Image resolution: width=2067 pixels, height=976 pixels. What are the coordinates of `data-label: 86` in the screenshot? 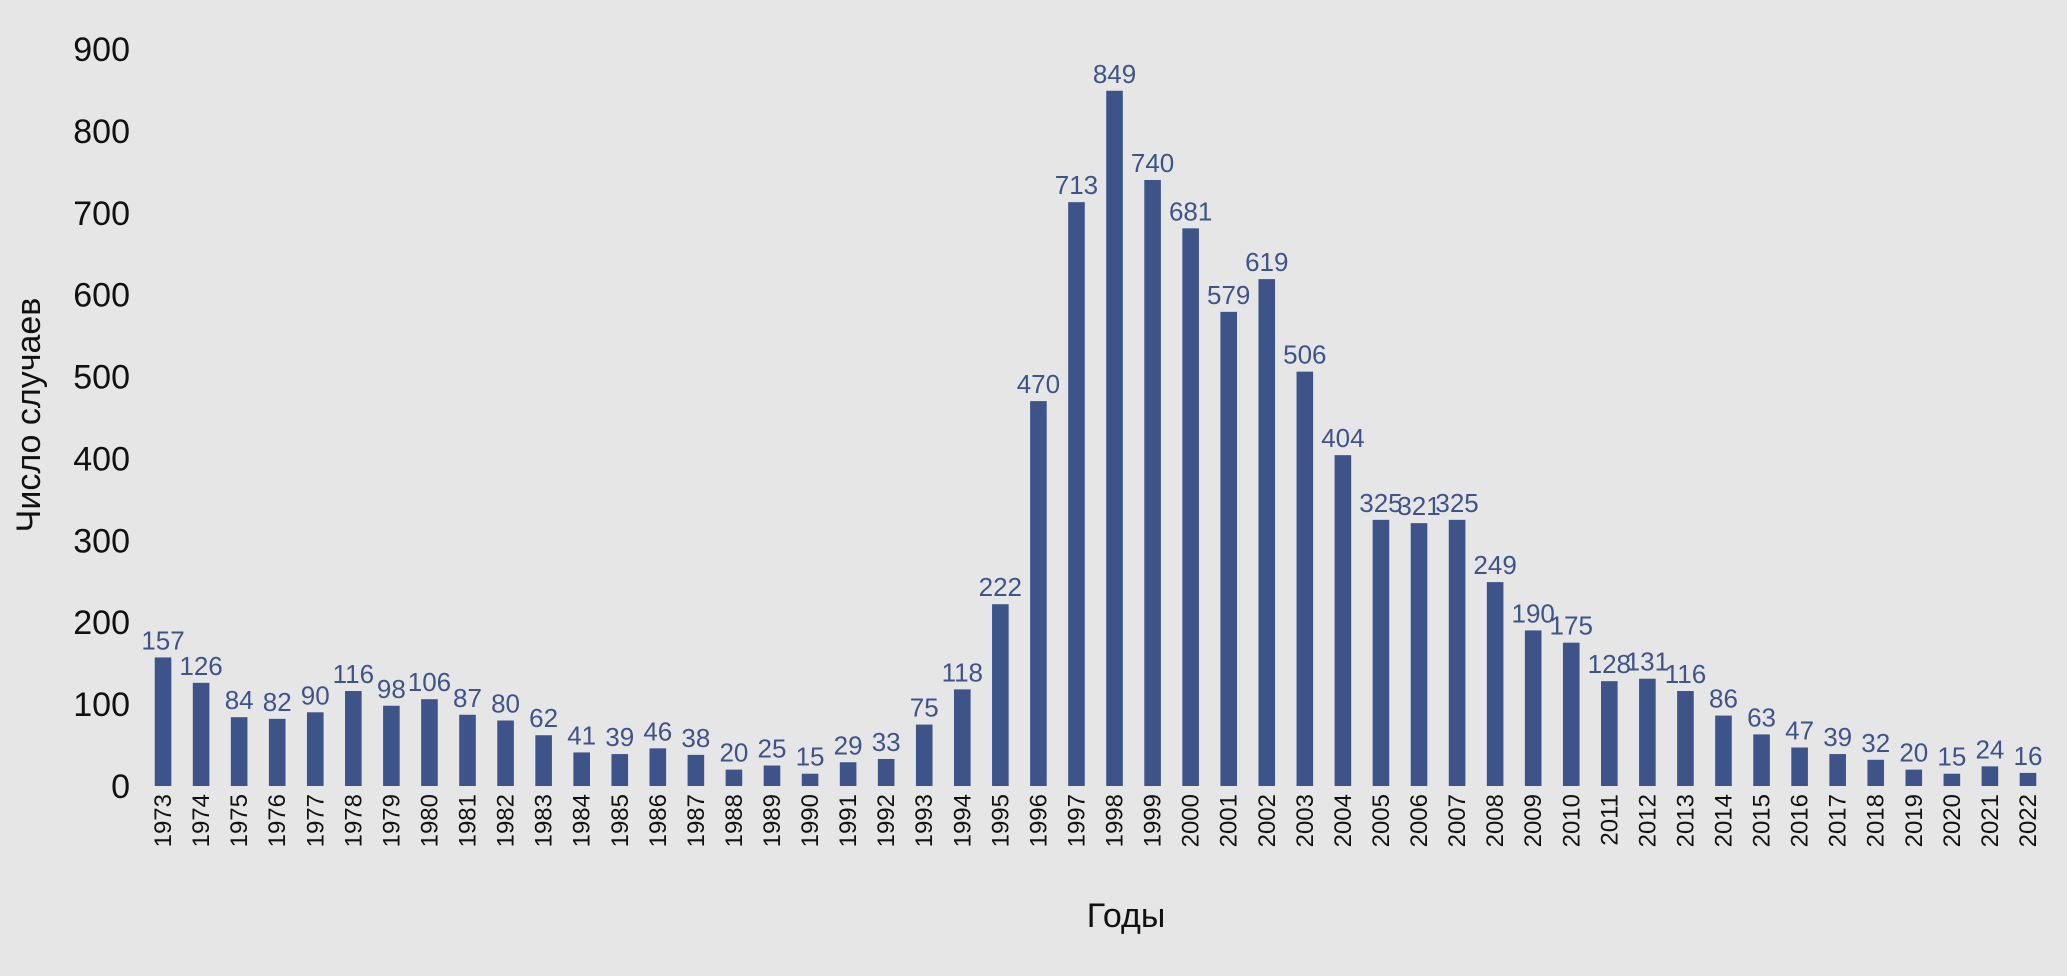 It's located at (1723, 699).